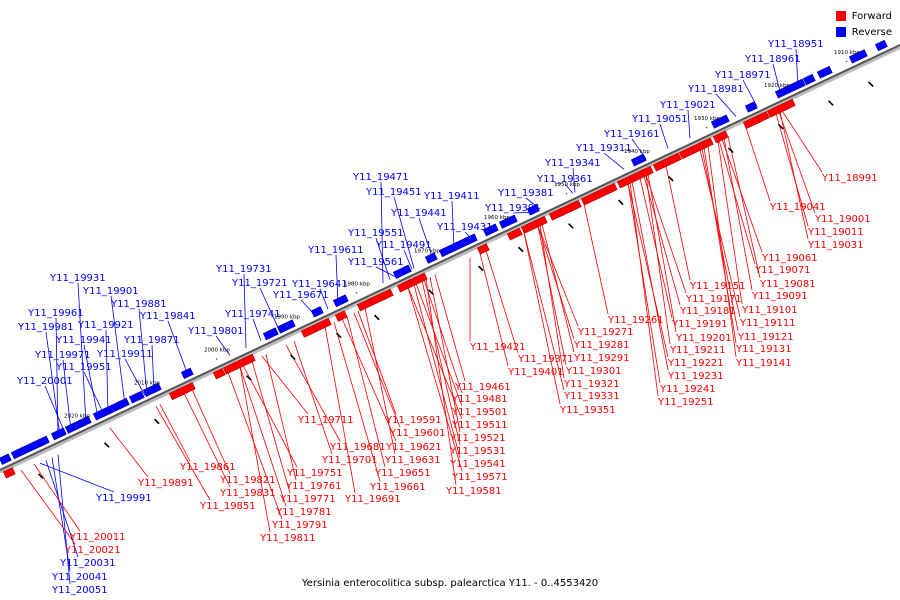 The height and width of the screenshot is (600, 900). What do you see at coordinates (357, 447) in the screenshot?
I see `gene-label: Y11_19681` at bounding box center [357, 447].